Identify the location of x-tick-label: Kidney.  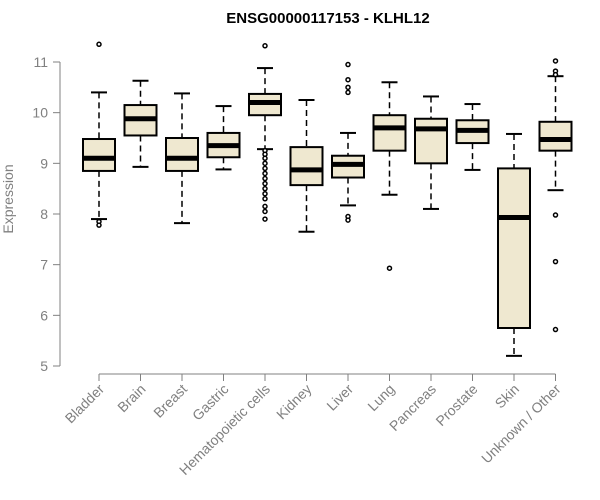
(294, 402).